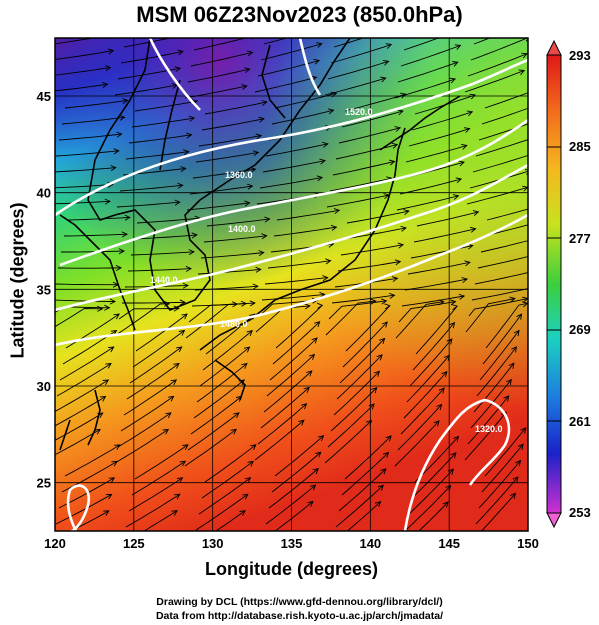 The height and width of the screenshot is (625, 599). Describe the element at coordinates (242, 229) in the screenshot. I see `contour-label: 1400.0` at that location.